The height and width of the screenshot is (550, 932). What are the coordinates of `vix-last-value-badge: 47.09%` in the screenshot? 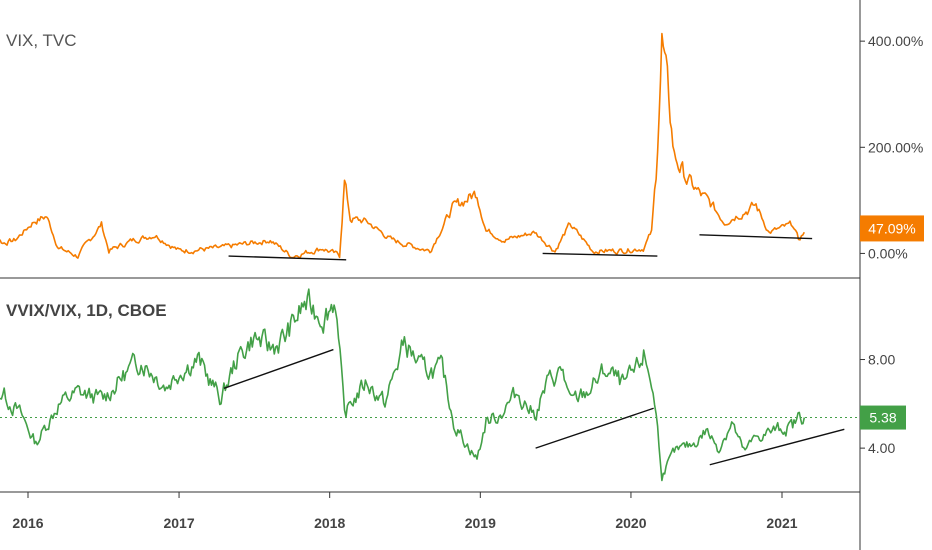 It's located at (892, 228).